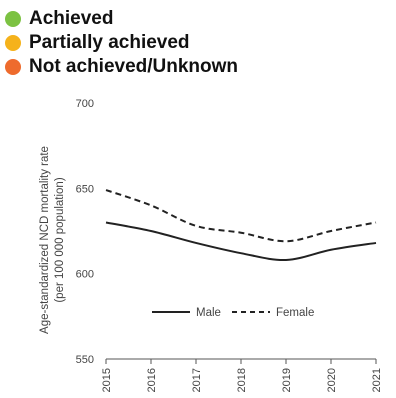  Describe the element at coordinates (152, 380) in the screenshot. I see `x-tick-label-2016: 2016` at that location.